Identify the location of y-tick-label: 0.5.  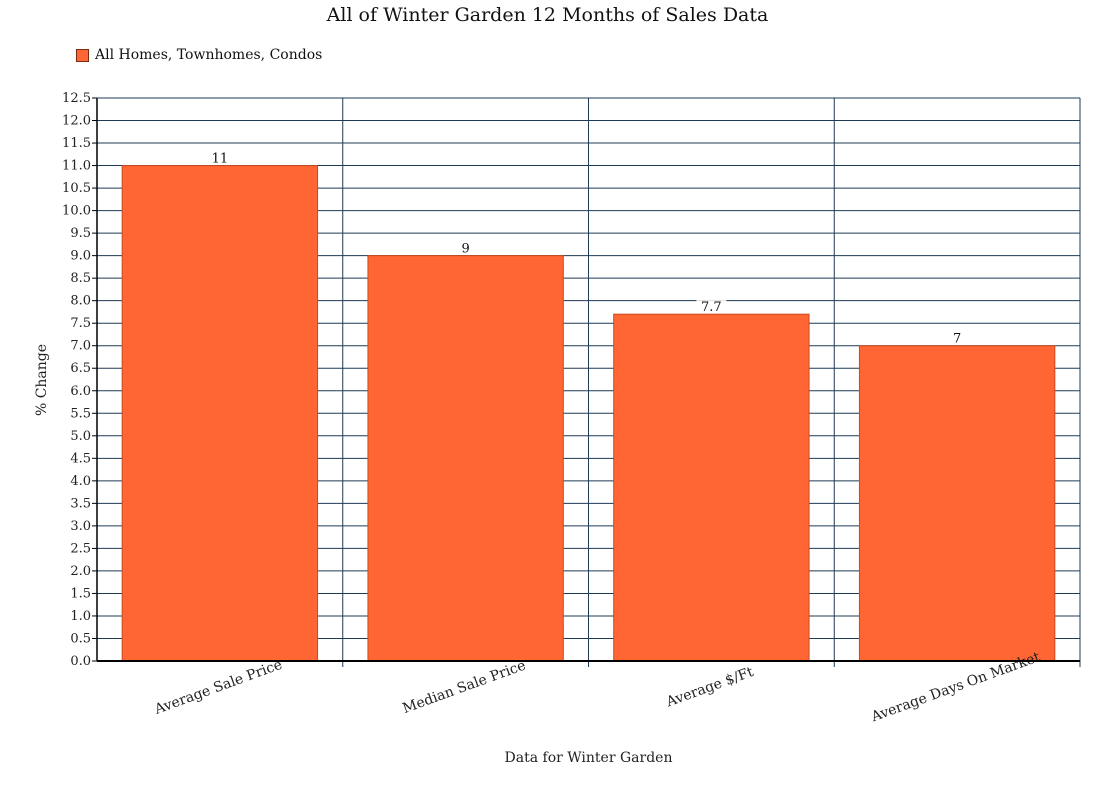
(80, 638).